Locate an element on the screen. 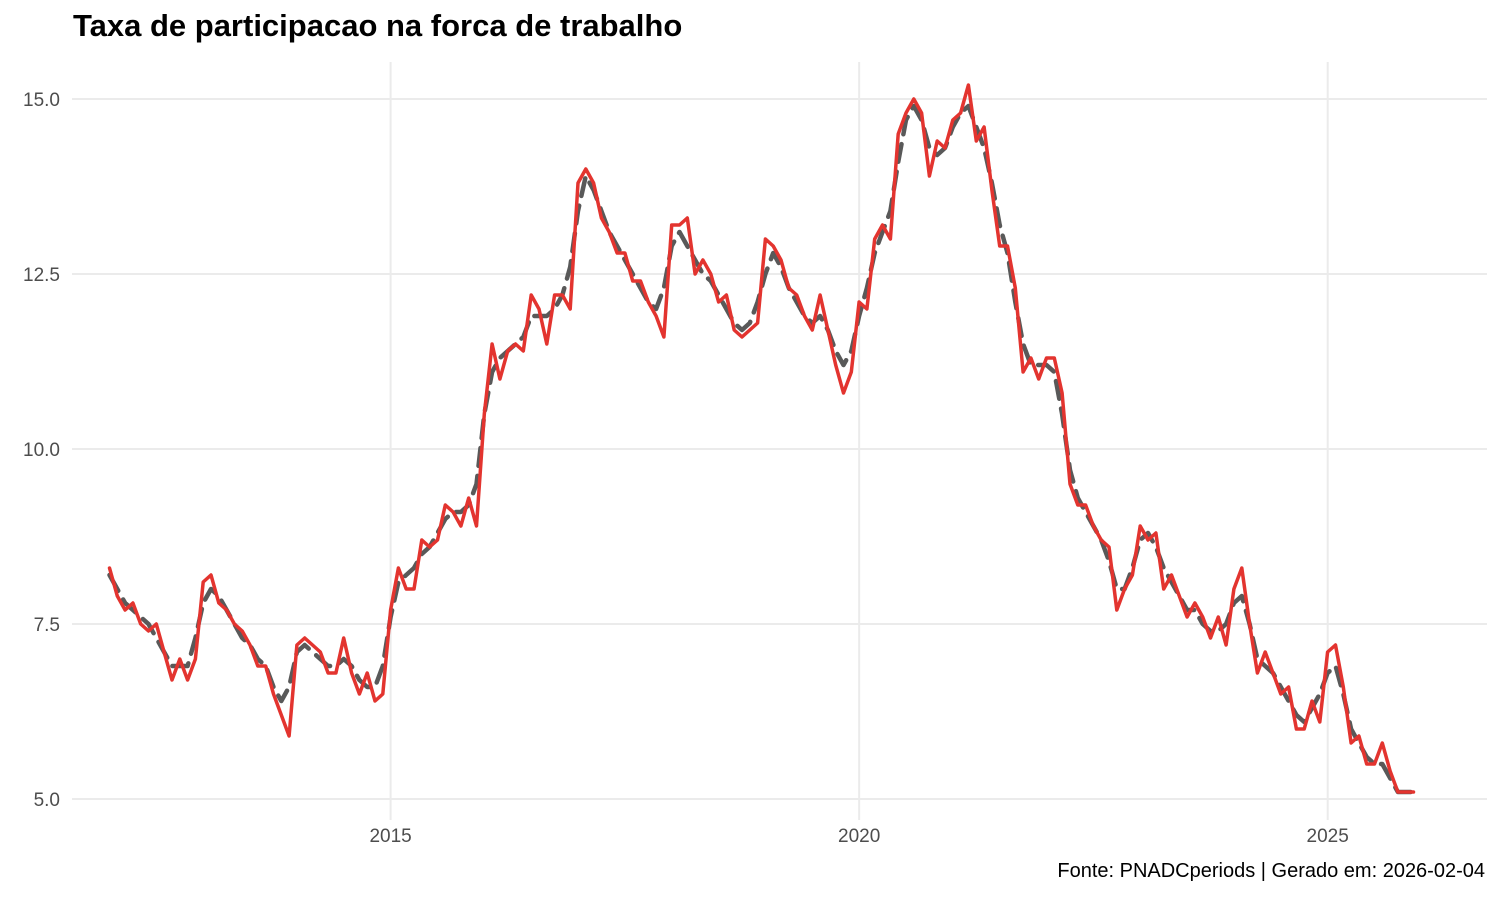  x-tick-label: 2025 is located at coordinates (1328, 836).